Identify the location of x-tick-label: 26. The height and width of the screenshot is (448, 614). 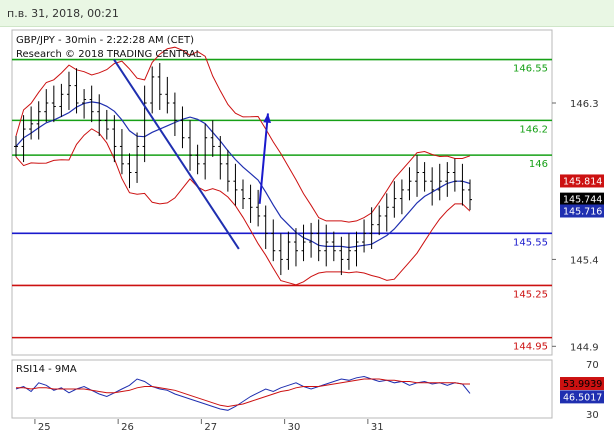
(127, 427).